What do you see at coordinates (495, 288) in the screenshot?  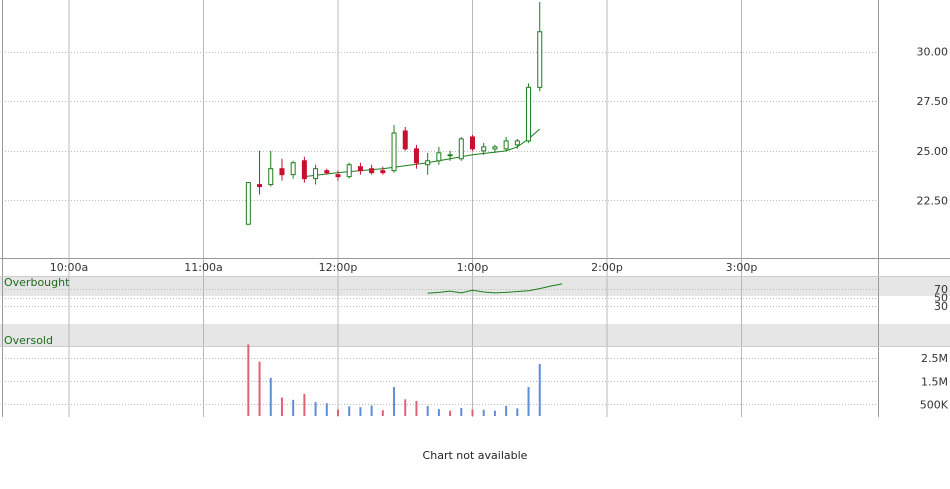 I see `oscillator-line` at bounding box center [495, 288].